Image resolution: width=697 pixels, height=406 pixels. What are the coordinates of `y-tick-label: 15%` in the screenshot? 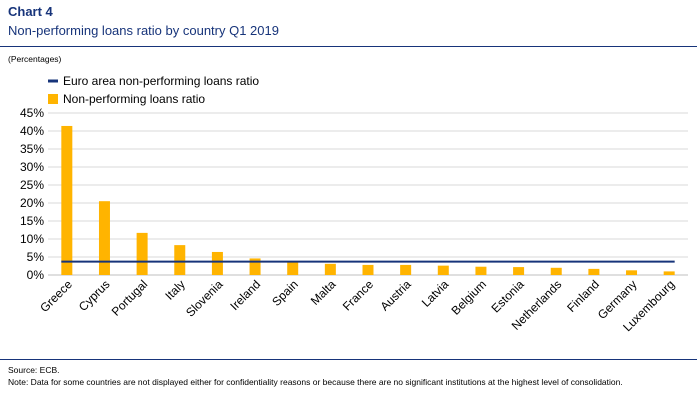 It's located at (32, 221).